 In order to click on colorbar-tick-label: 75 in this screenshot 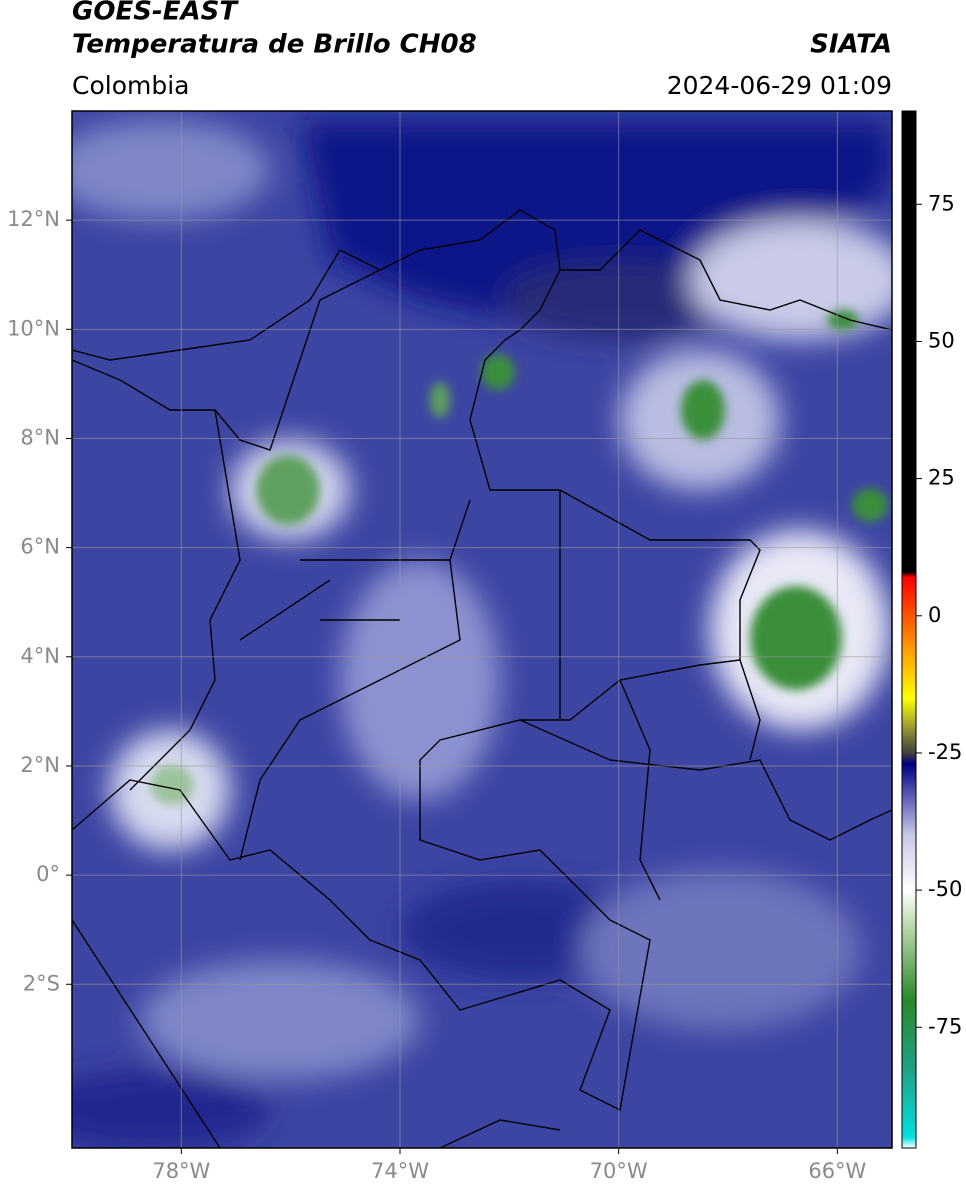, I will do `click(941, 203)`.